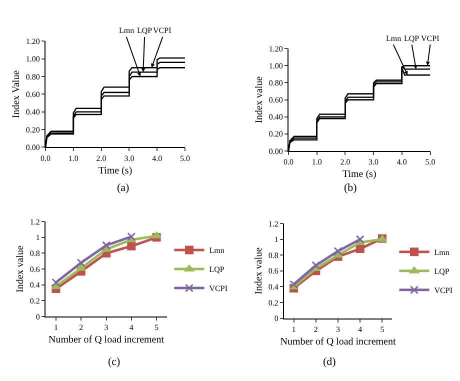  Describe the element at coordinates (329, 362) in the screenshot. I see `text: (d)` at that location.